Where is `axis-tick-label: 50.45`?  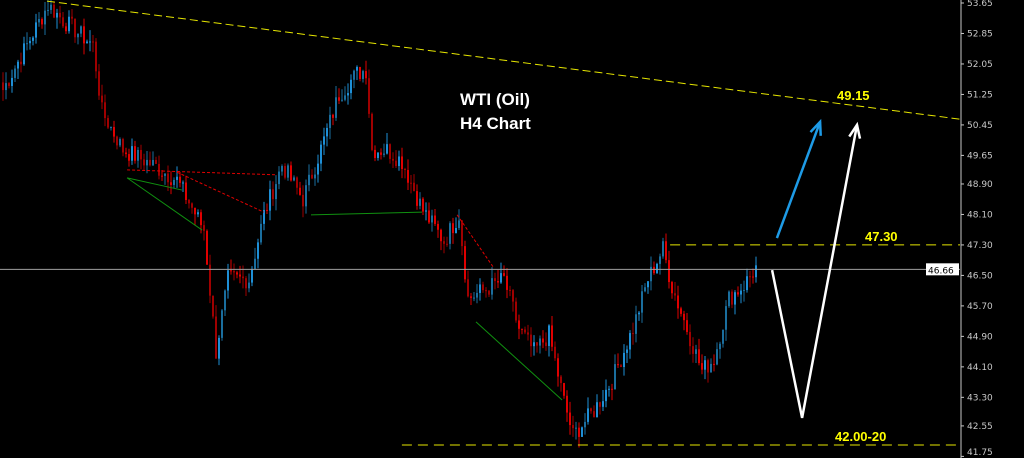 axis-tick-label: 50.45 is located at coordinates (980, 126).